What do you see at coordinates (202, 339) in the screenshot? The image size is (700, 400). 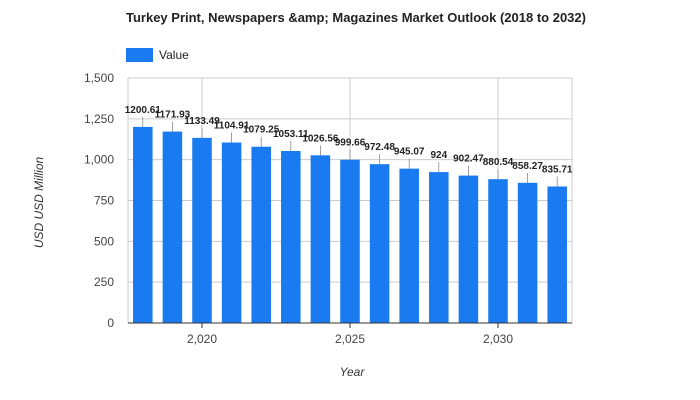 I see `x-tick-label: 2,020` at bounding box center [202, 339].